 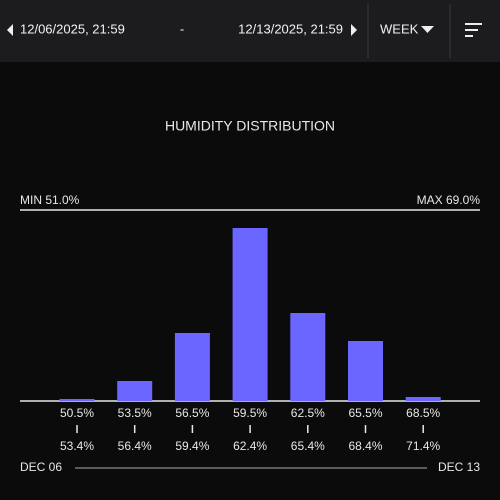 What do you see at coordinates (308, 413) in the screenshot?
I see `bin-start-label: 62.5%` at bounding box center [308, 413].